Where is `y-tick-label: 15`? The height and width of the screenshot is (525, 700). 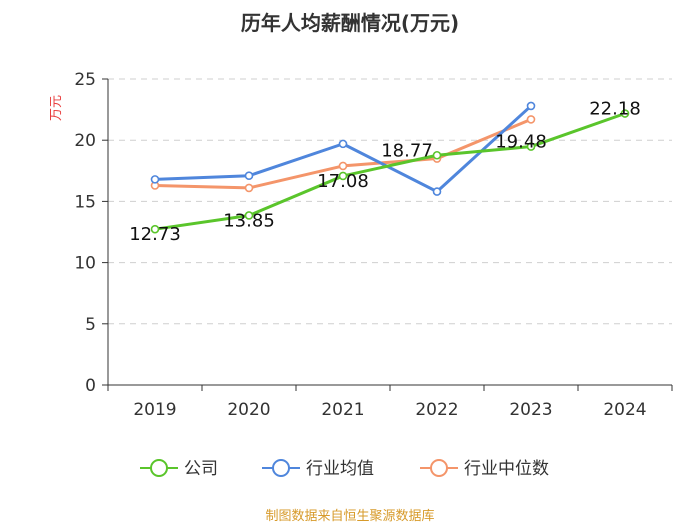 y-tick-label: 15 is located at coordinates (85, 202).